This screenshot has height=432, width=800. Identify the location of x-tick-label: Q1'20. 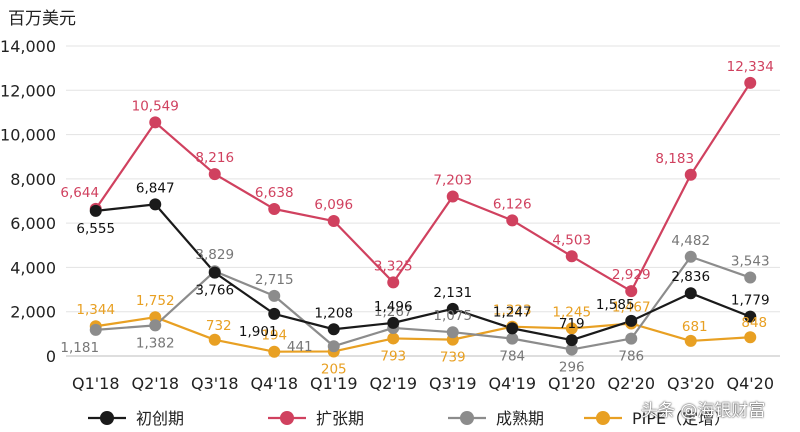
(572, 383).